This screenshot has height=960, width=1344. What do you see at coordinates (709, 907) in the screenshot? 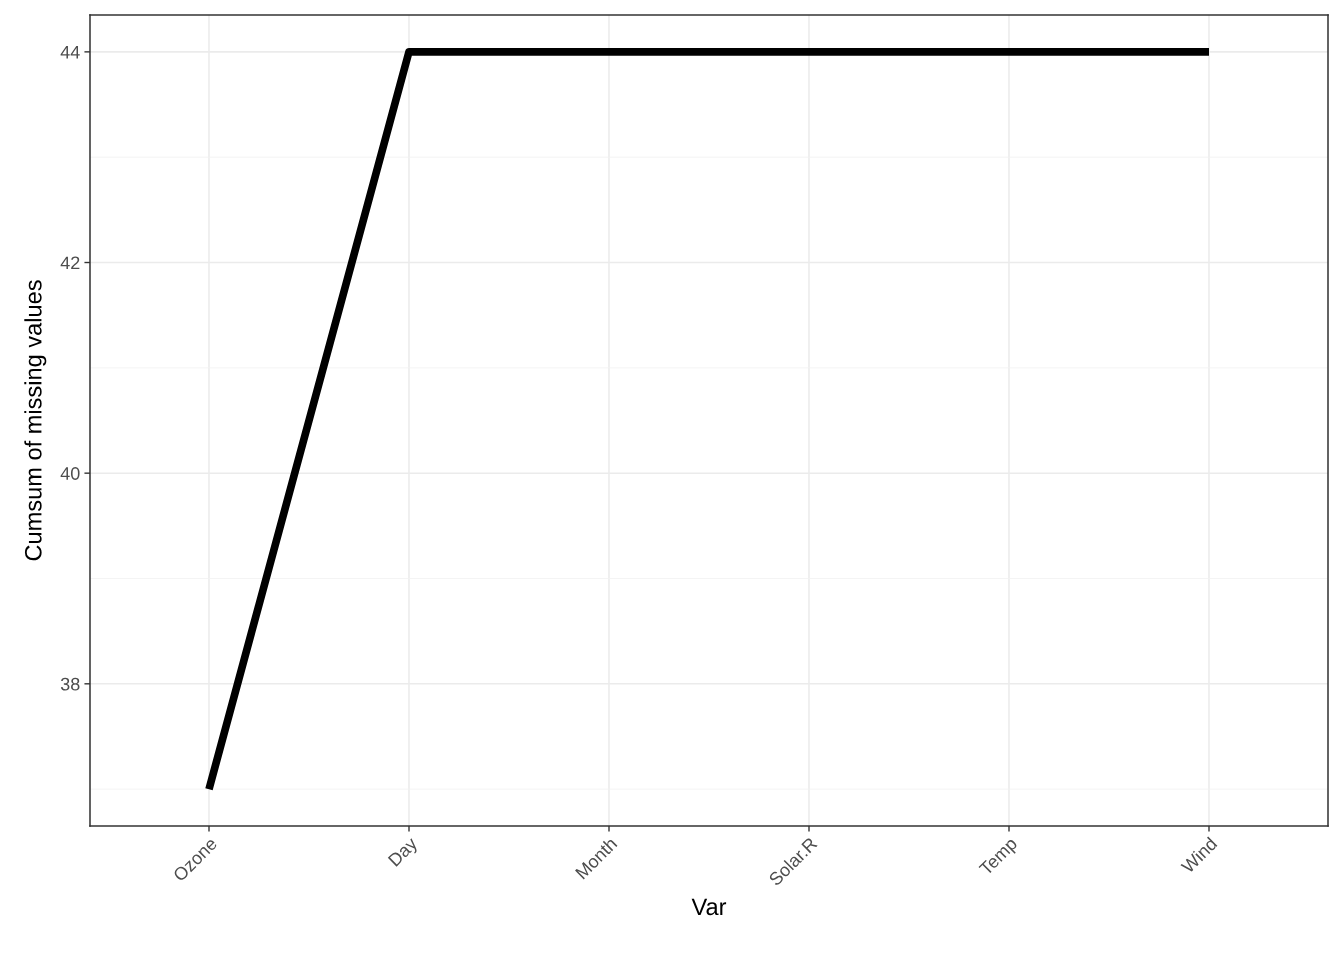
I see `x-axis-title: Var` at bounding box center [709, 907].